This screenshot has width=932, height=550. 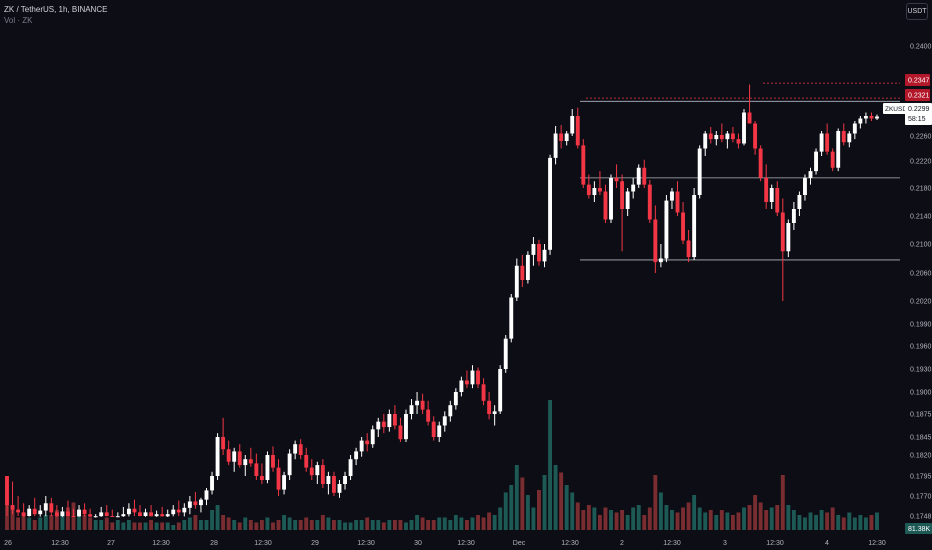 I want to click on last-price-label: 0.2299, so click(x=919, y=109).